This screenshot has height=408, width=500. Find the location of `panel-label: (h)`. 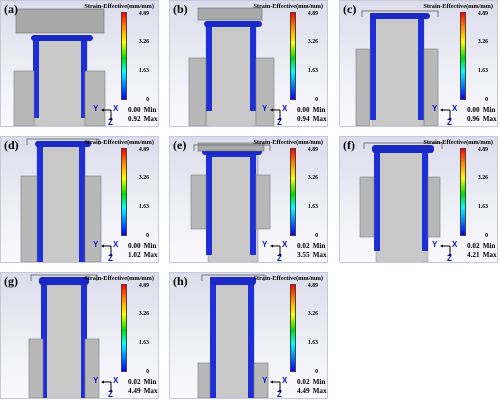

panel-label: (h) is located at coordinates (180, 281).